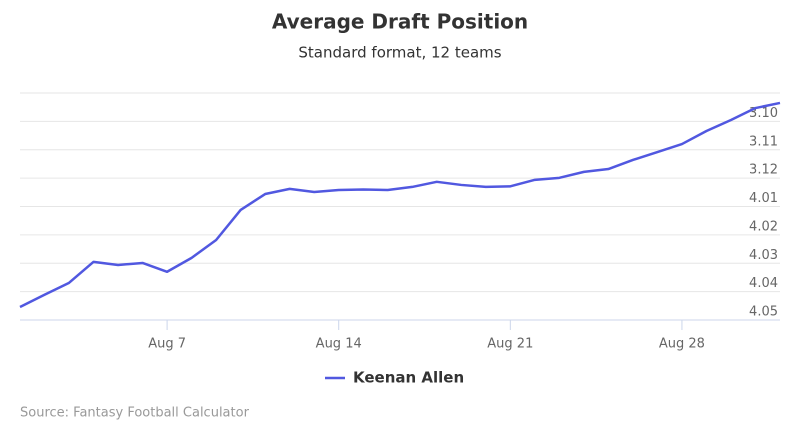  What do you see at coordinates (135, 413) in the screenshot?
I see `source: Source: Fantasy Football Calculator` at bounding box center [135, 413].